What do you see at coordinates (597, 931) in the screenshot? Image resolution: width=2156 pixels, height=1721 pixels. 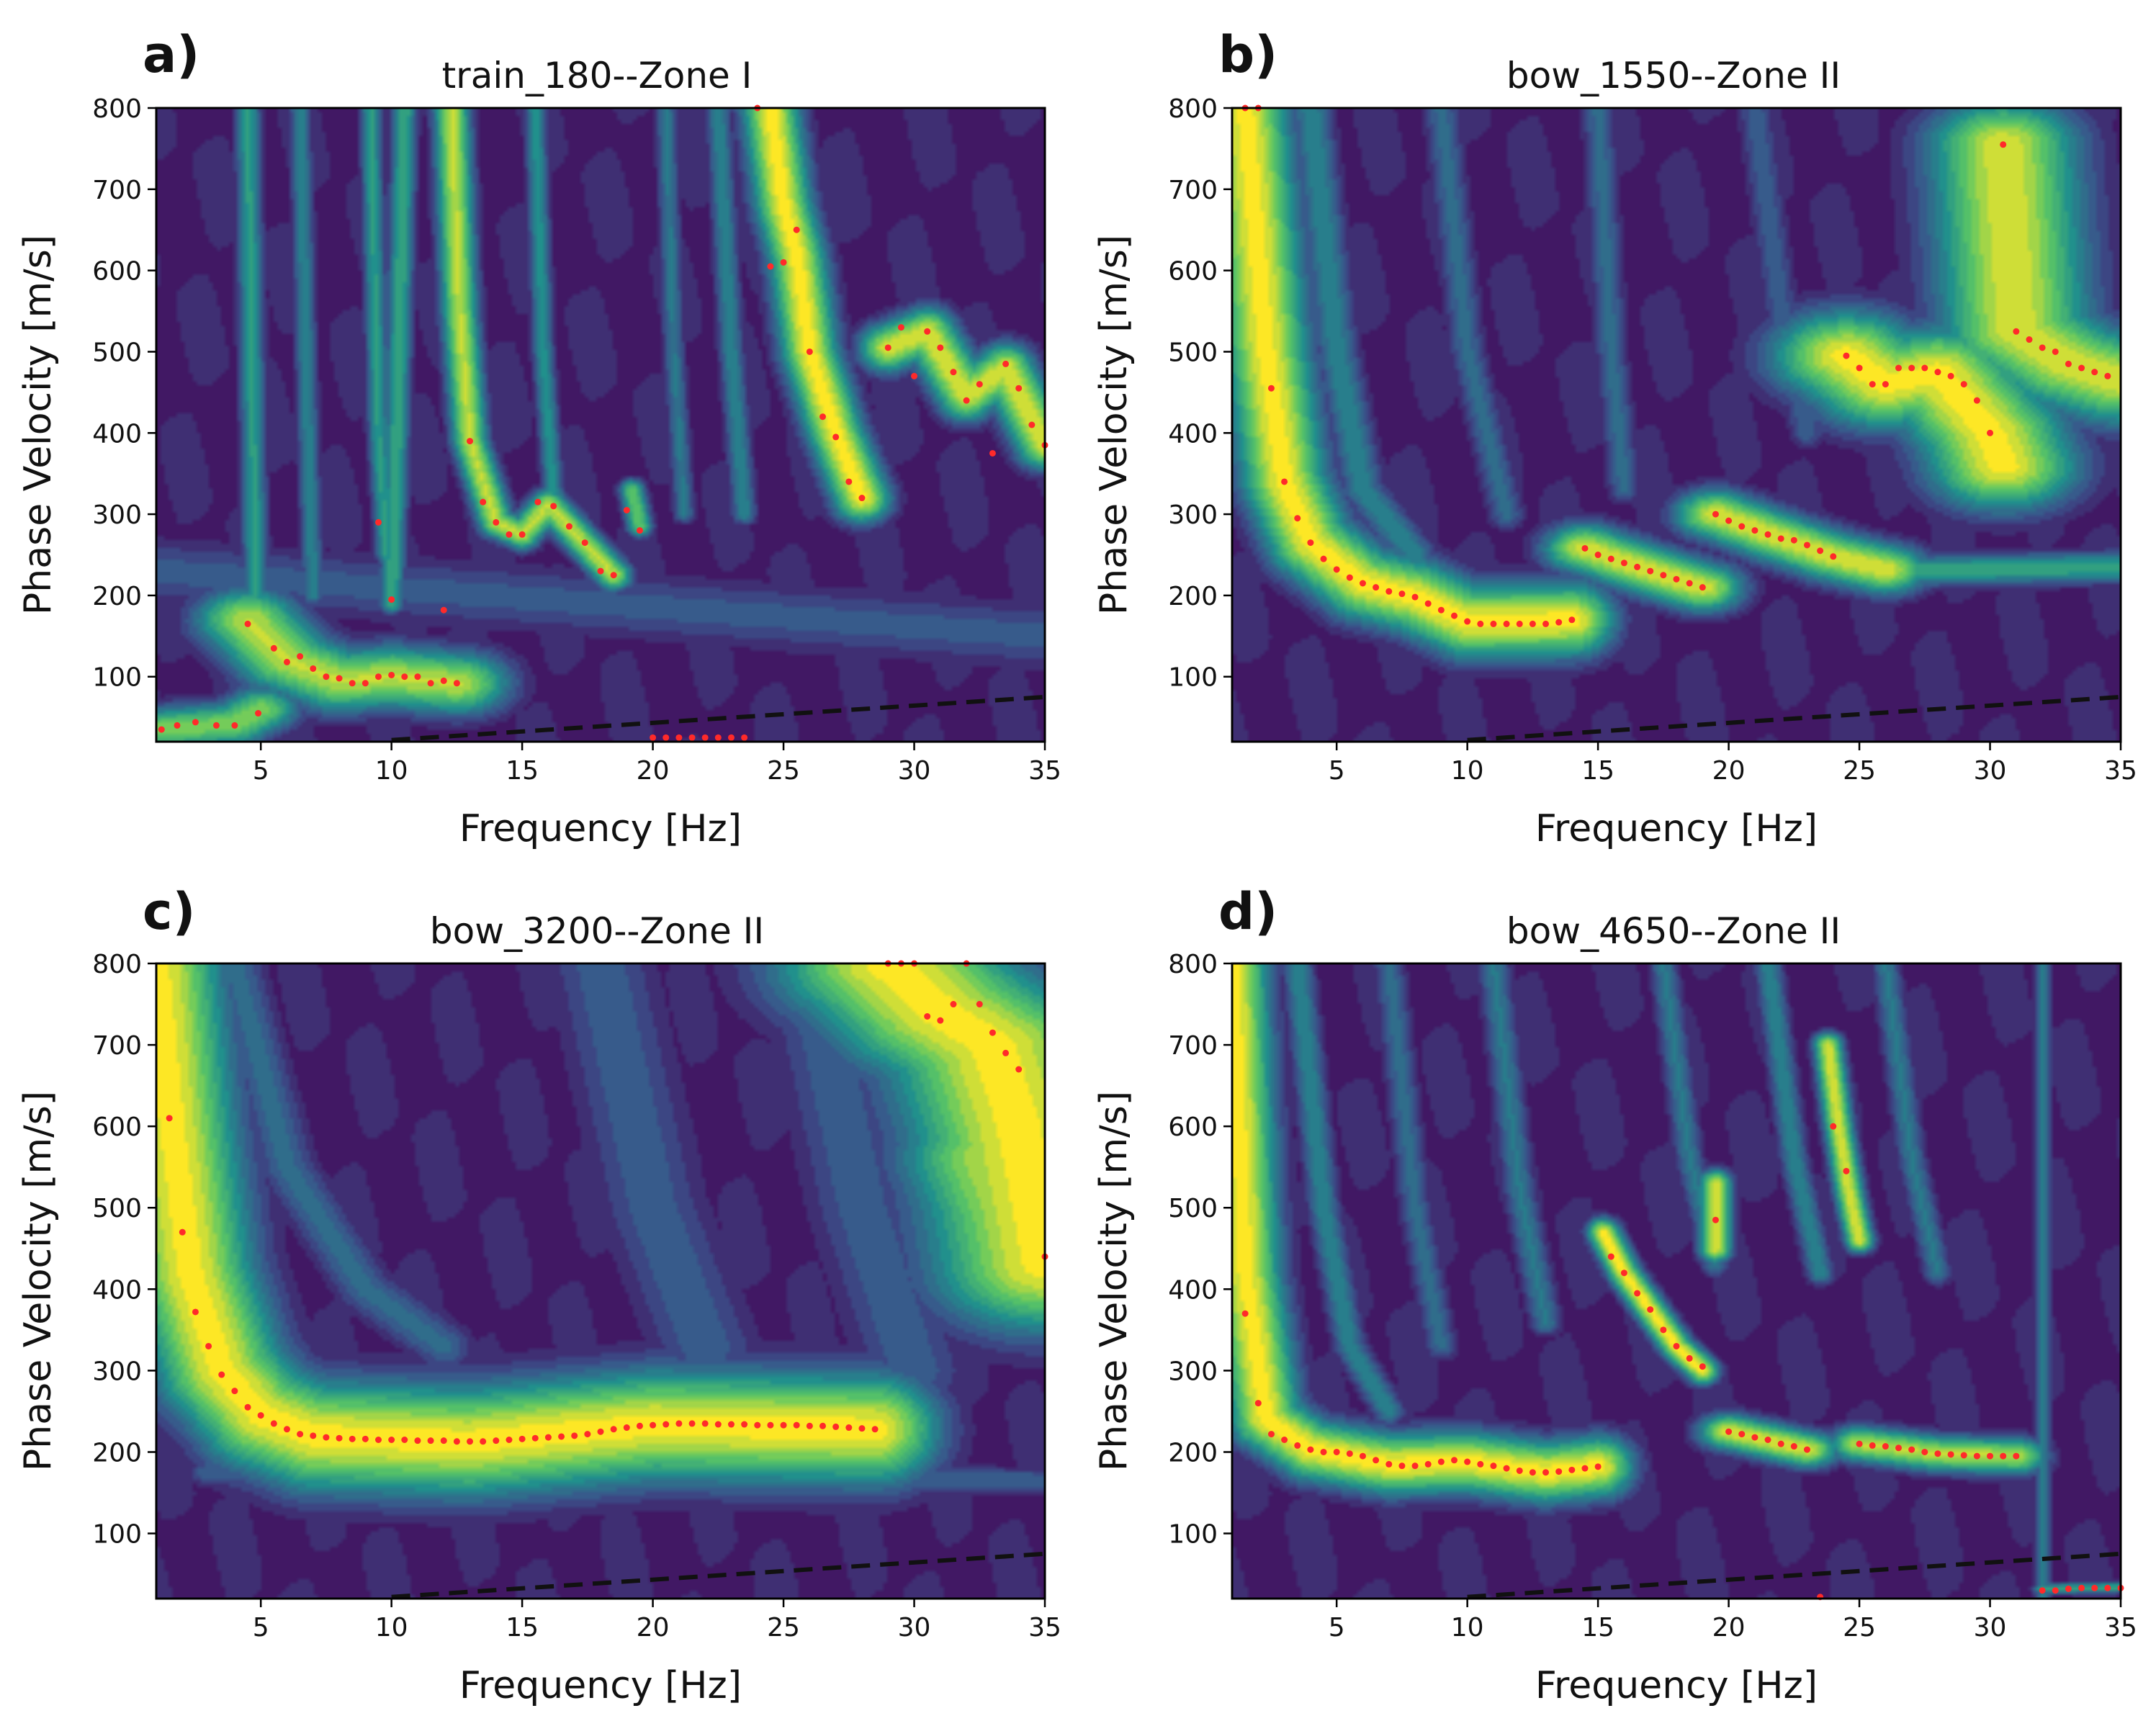 I see `chart-title: bow_3200--Zone II` at bounding box center [597, 931].